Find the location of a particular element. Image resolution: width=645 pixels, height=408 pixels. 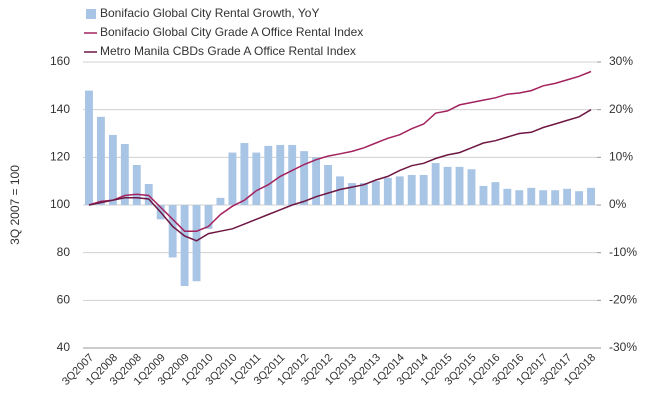

y2-tick-label: -10% is located at coordinates (623, 252).